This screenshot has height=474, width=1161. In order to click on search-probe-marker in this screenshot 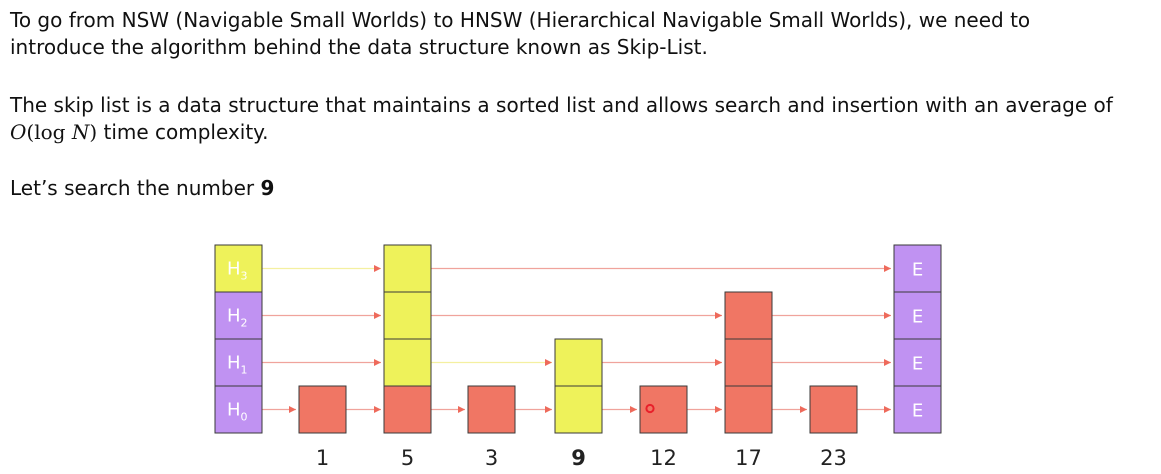, I will do `click(650, 408)`.